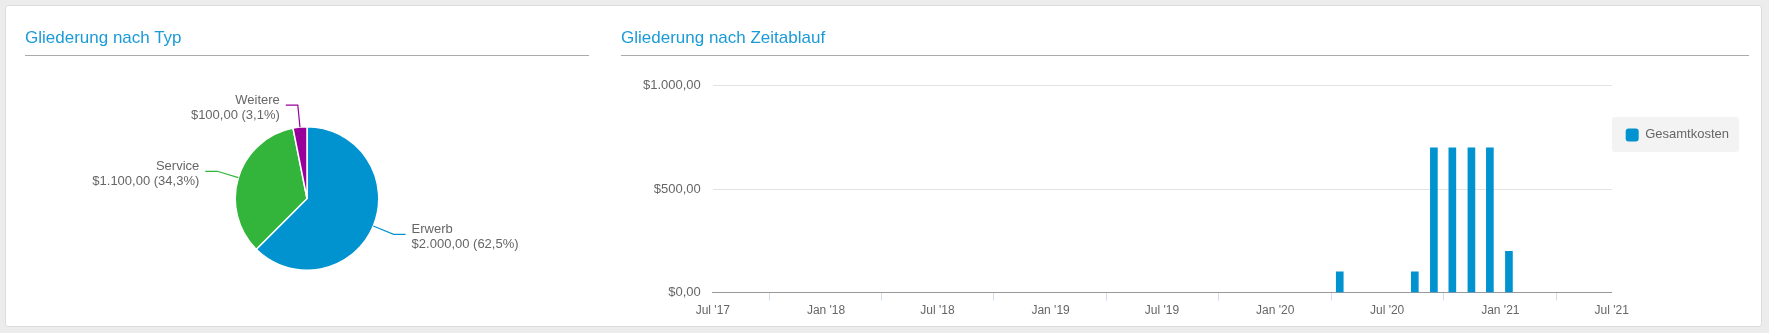  What do you see at coordinates (677, 188) in the screenshot?
I see `y-tick-label: $500,00` at bounding box center [677, 188].